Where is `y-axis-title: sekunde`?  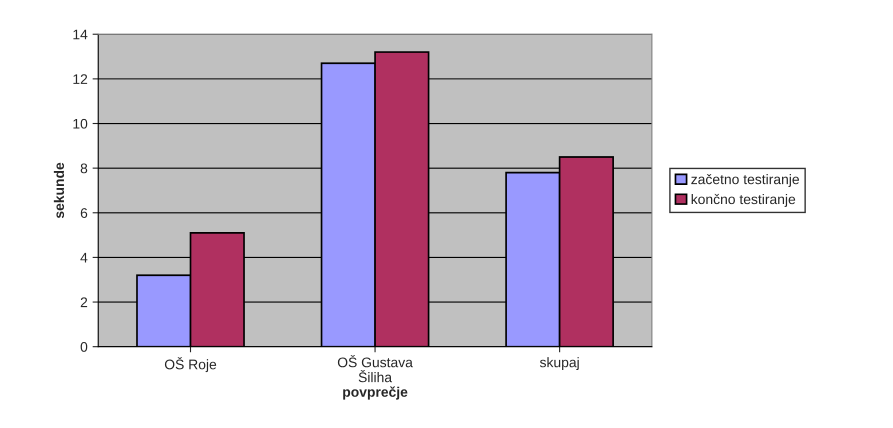 y-axis-title: sekunde is located at coordinates (59, 190).